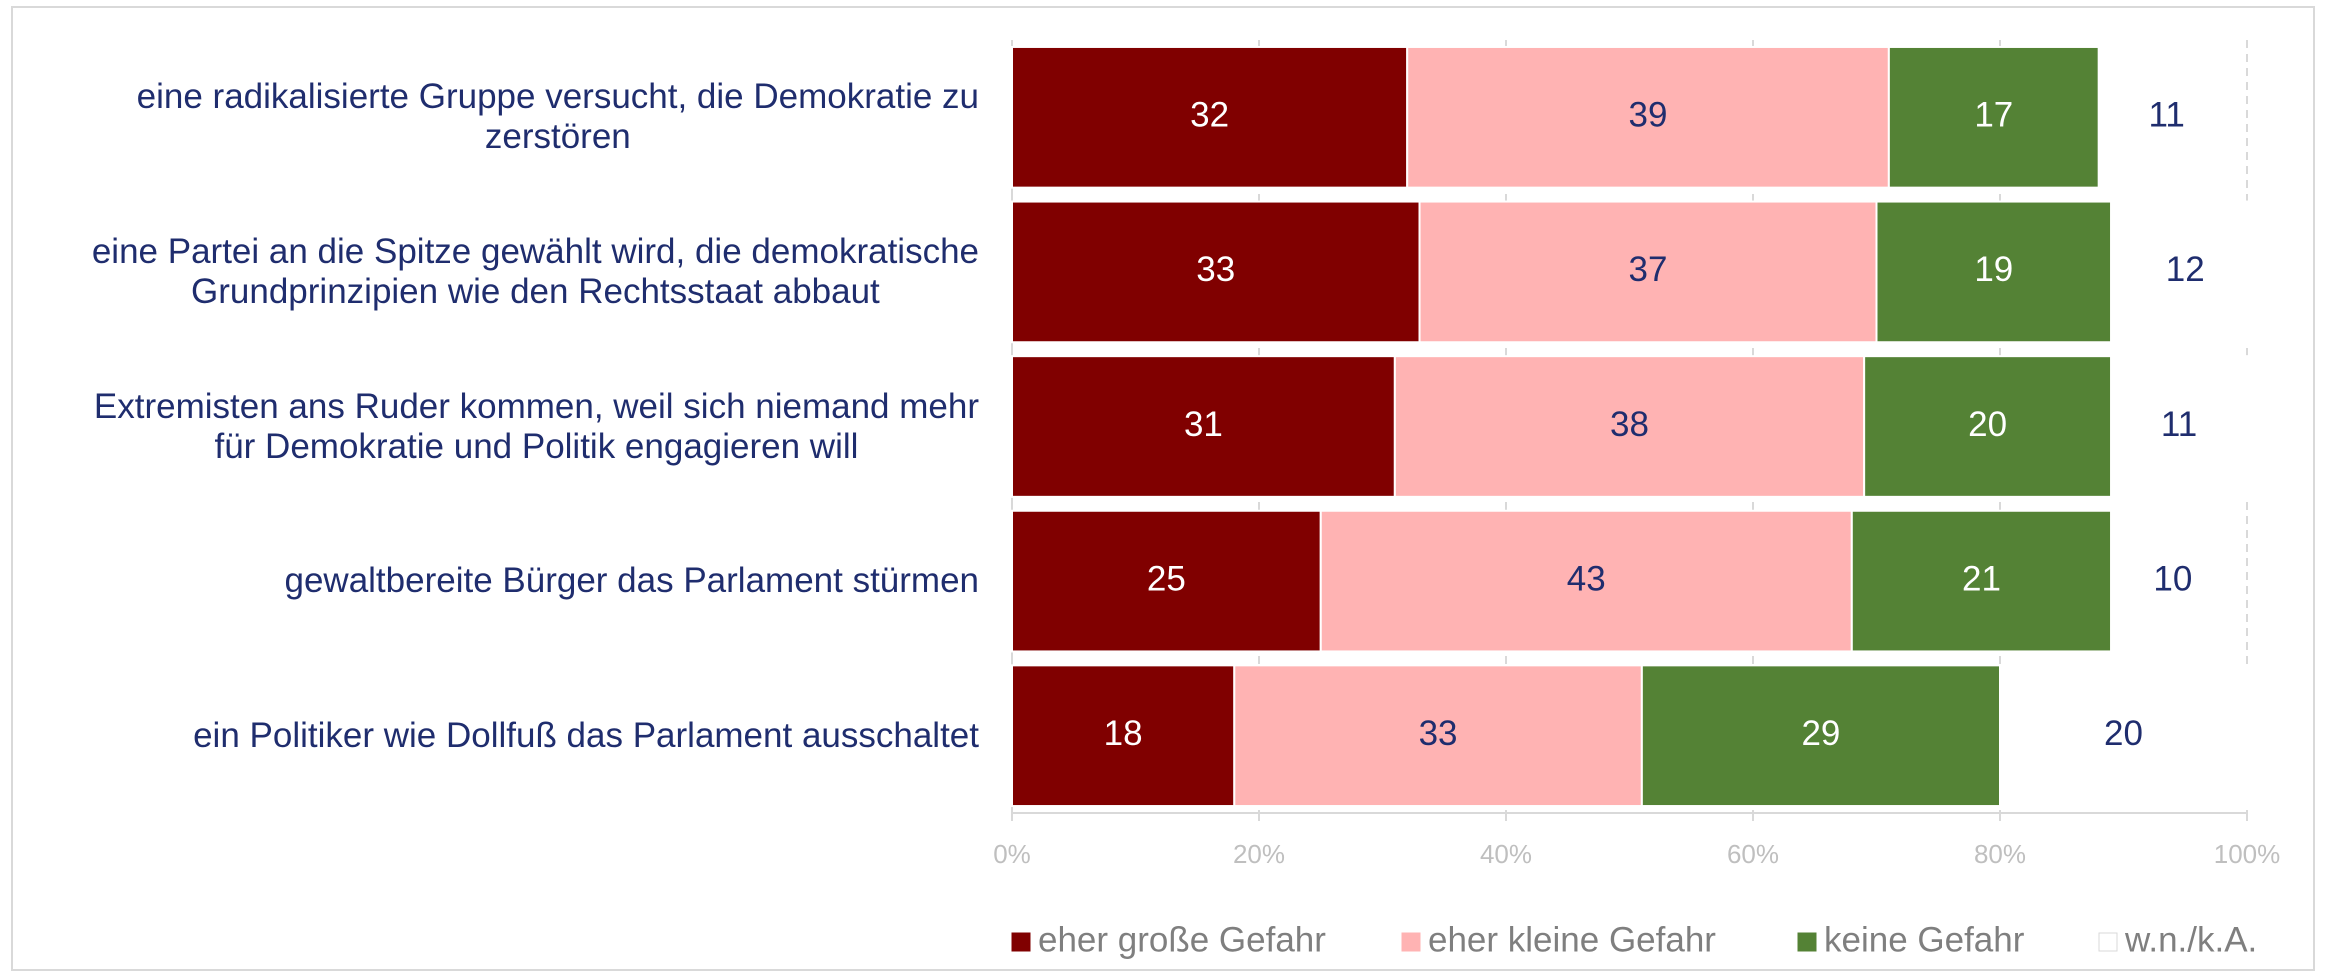  Describe the element at coordinates (1981, 578) in the screenshot. I see `data-label: 21` at that location.